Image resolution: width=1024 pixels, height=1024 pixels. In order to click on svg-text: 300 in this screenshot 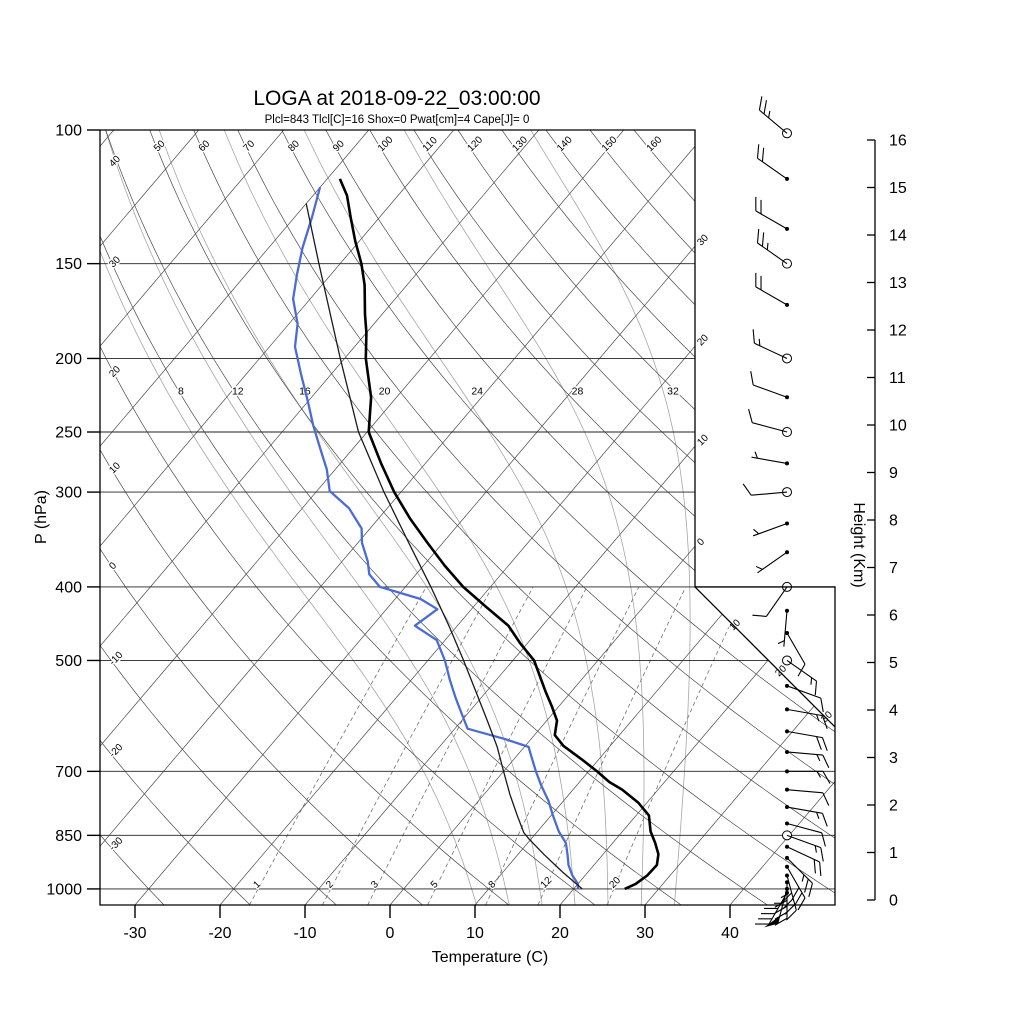, I will do `click(68, 493)`.